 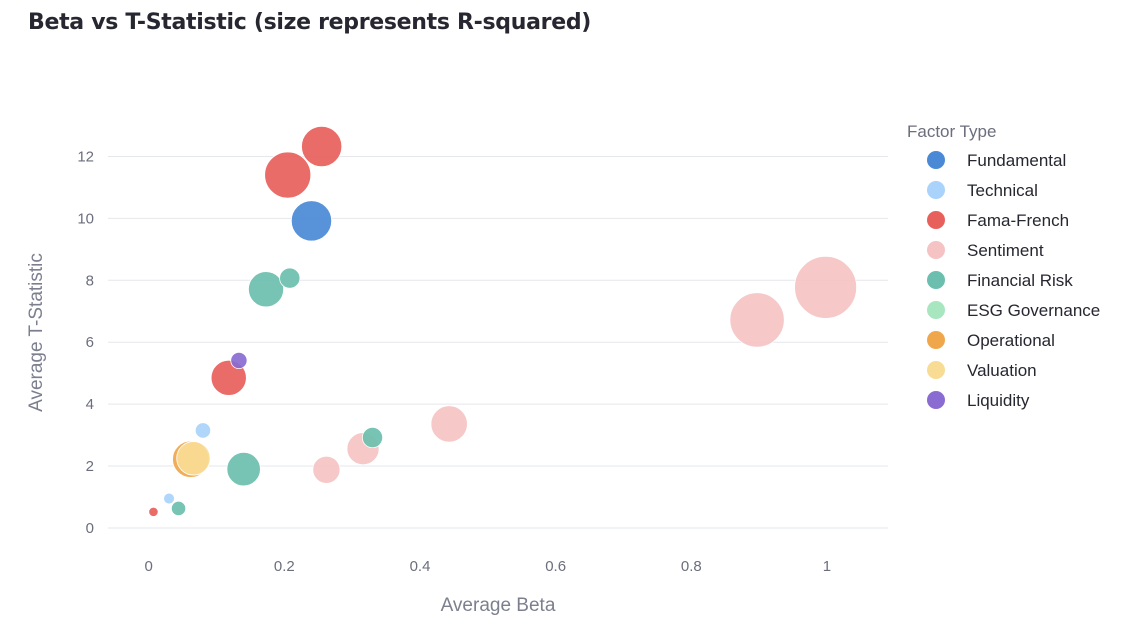 I want to click on y-tick-label: 2, so click(x=90, y=466).